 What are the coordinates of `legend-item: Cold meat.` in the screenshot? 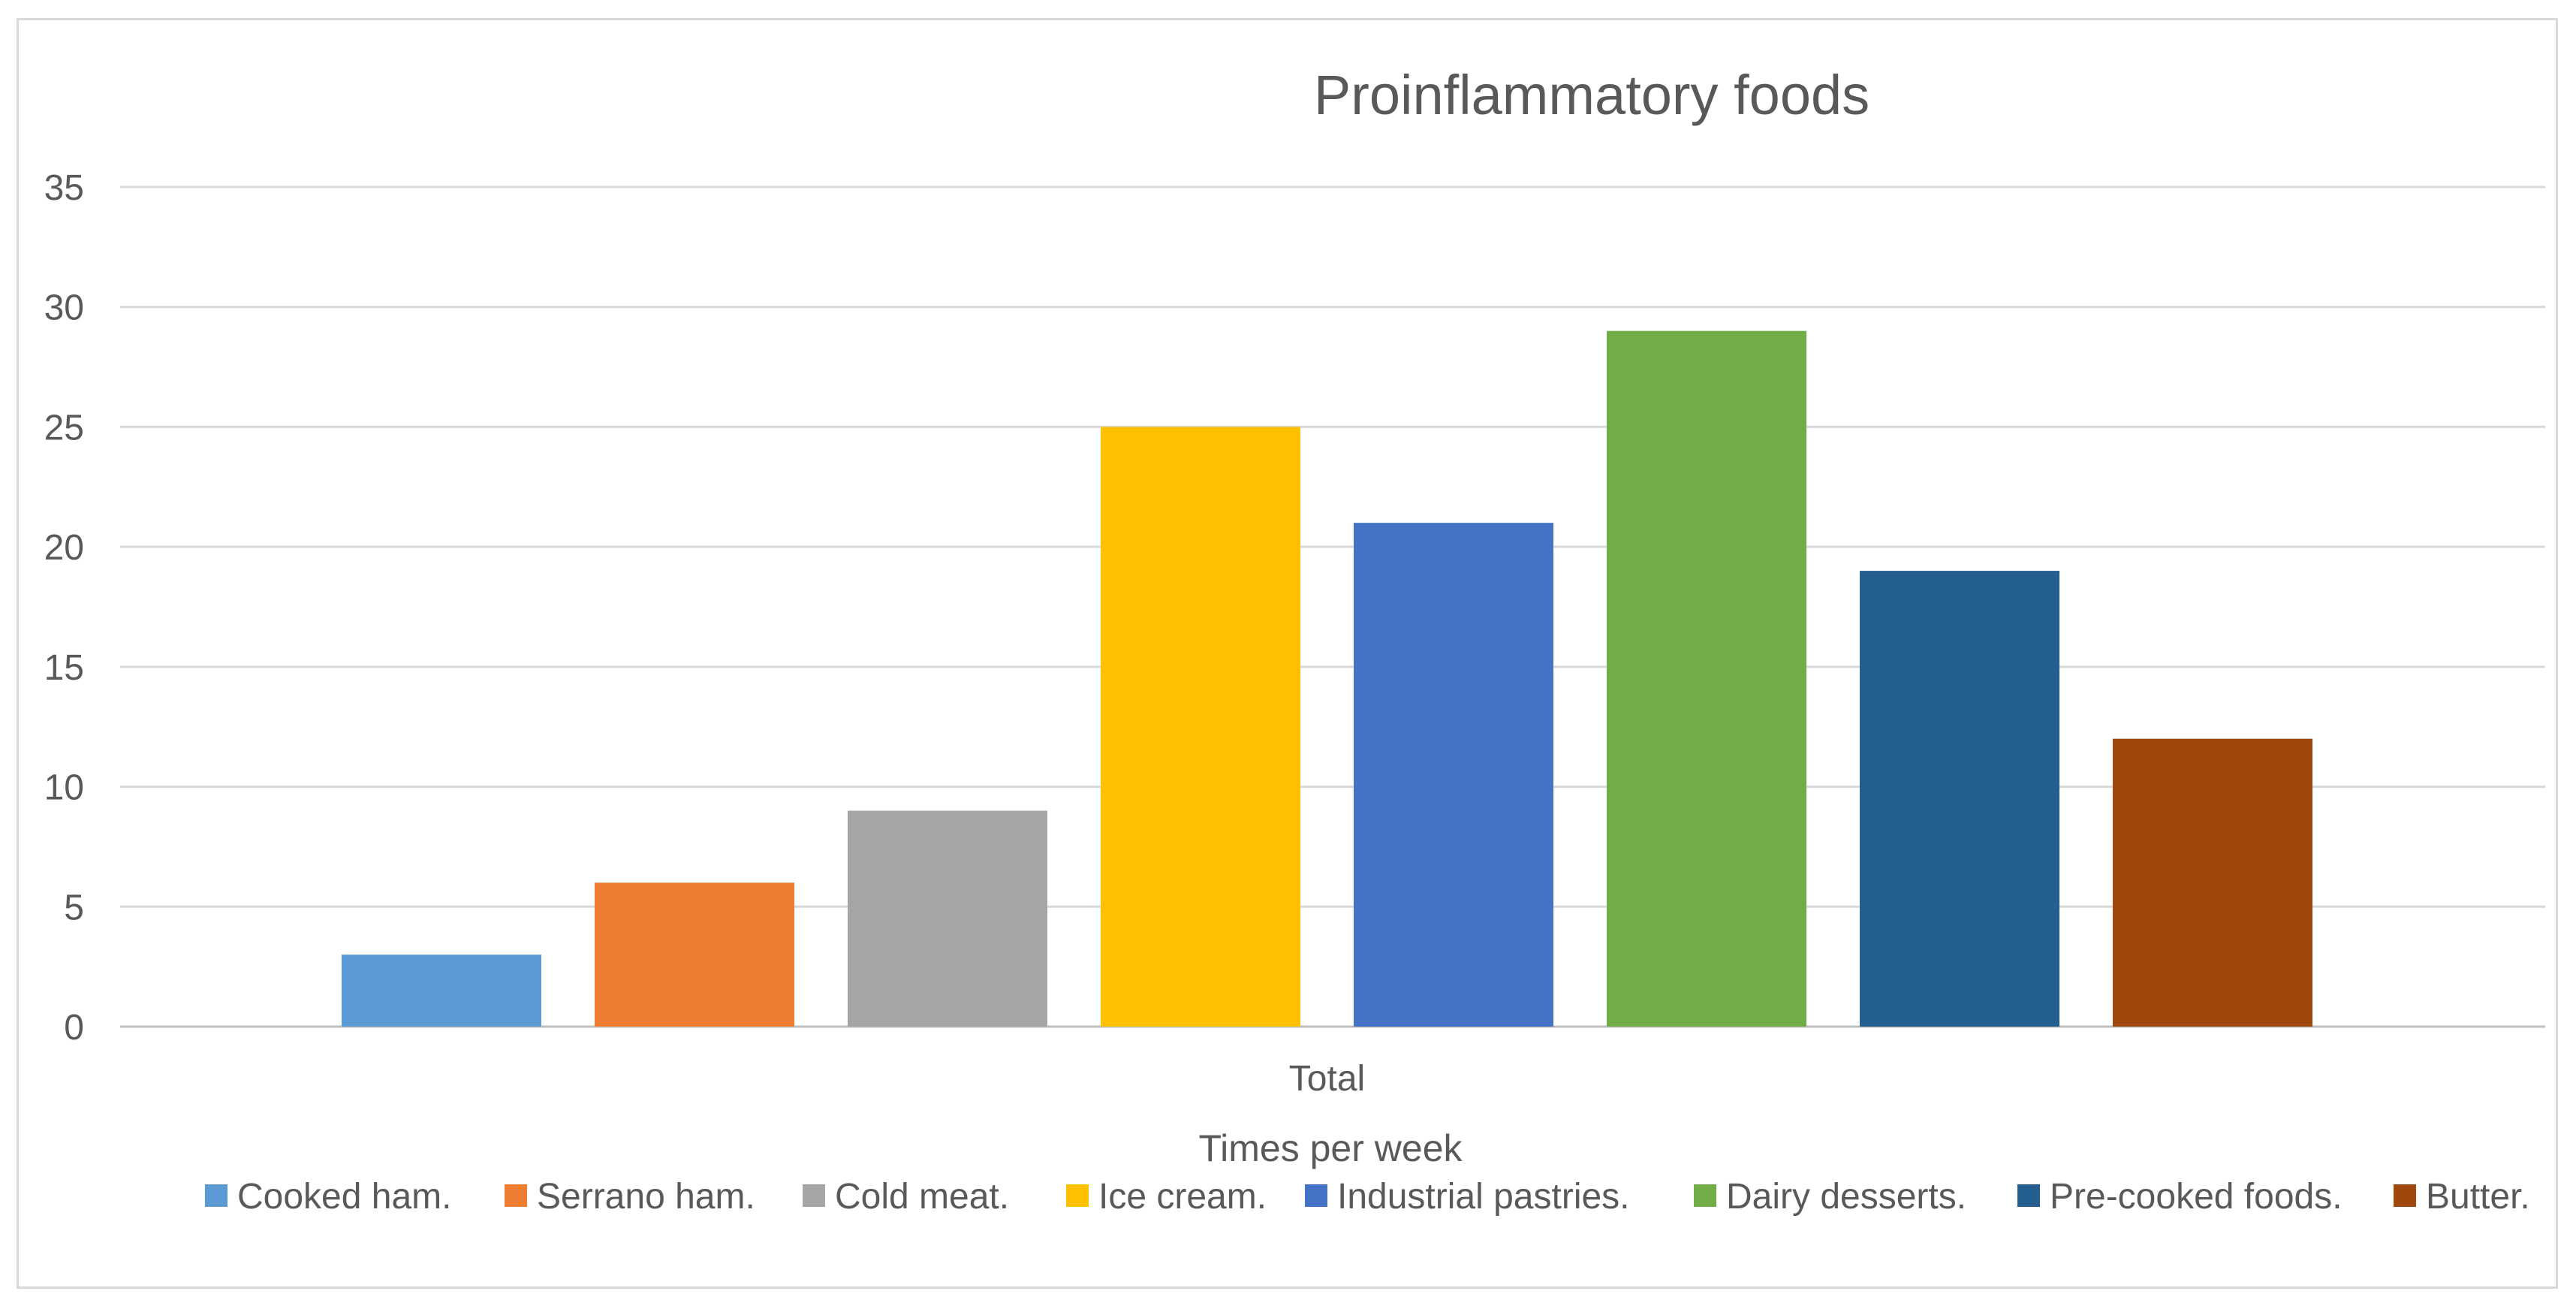 It's located at (906, 1197).